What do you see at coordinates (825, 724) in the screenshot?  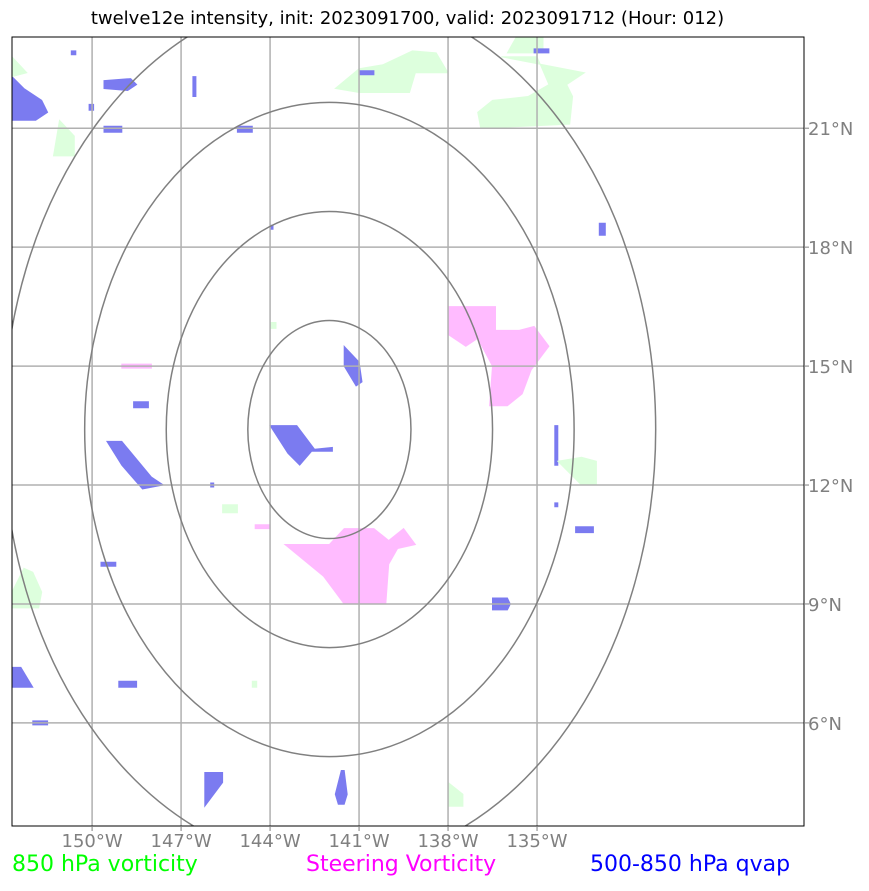 I see `latitude-tick-label: 6°N` at bounding box center [825, 724].